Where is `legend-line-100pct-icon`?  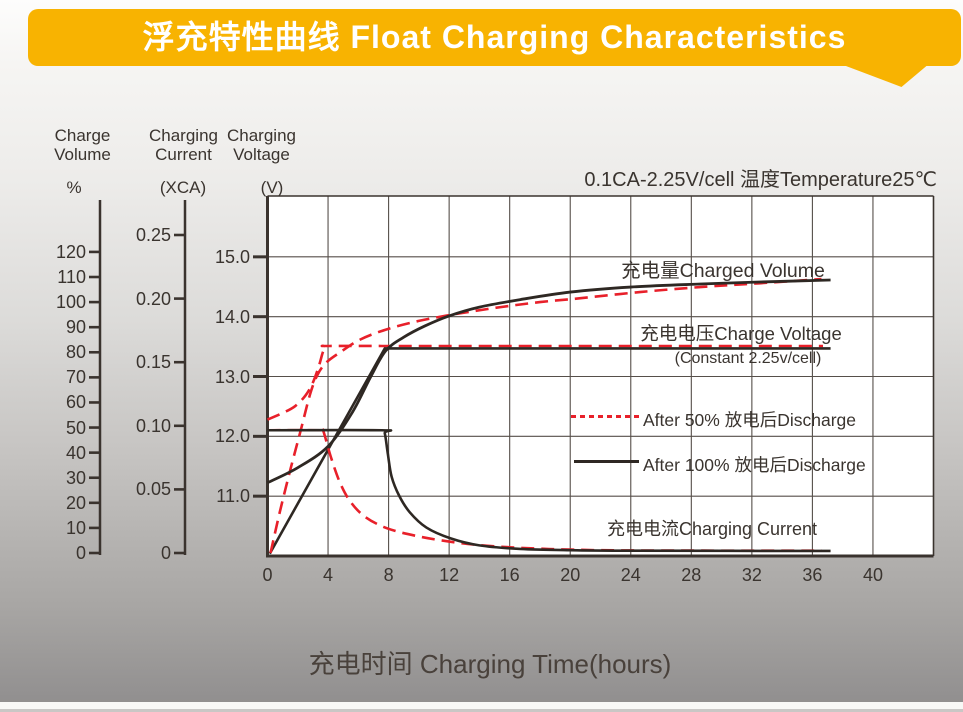
legend-line-100pct-icon is located at coordinates (606, 461).